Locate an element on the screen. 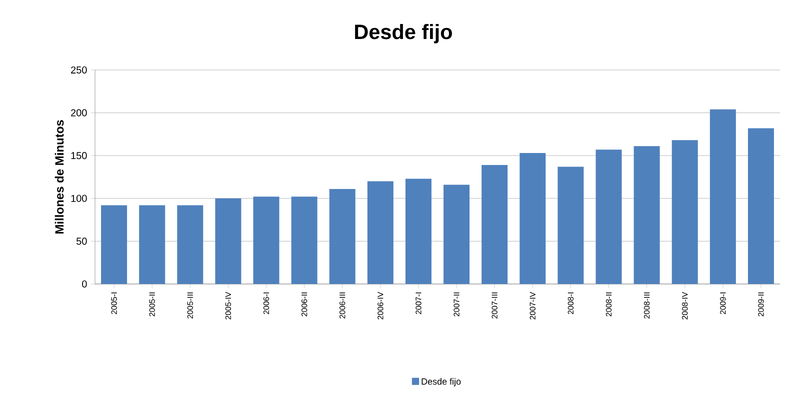 The width and height of the screenshot is (790, 412). y-tick-label: 150 is located at coordinates (79, 156).